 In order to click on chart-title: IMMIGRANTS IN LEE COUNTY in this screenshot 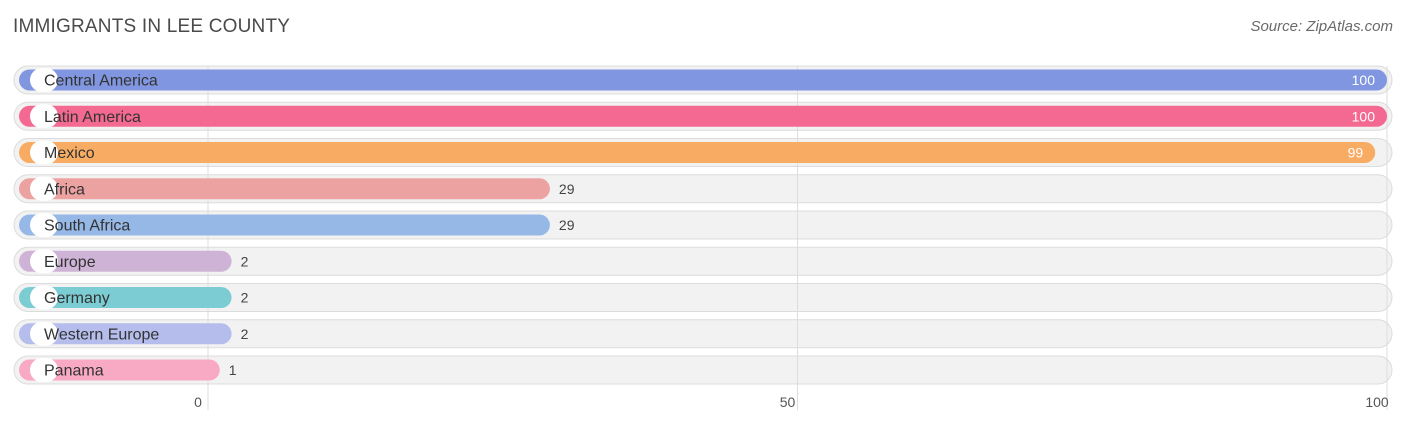, I will do `click(152, 26)`.